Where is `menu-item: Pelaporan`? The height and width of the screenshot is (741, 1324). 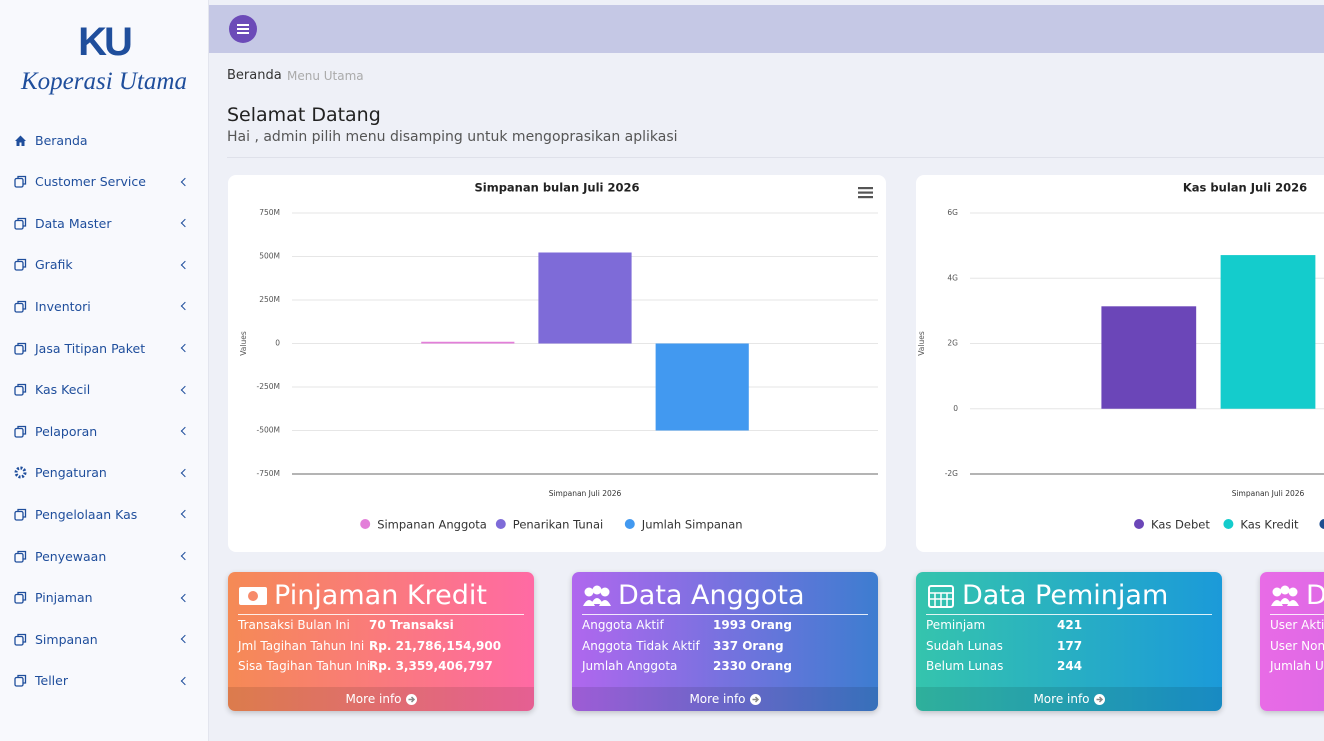 menu-item: Pelaporan is located at coordinates (104, 431).